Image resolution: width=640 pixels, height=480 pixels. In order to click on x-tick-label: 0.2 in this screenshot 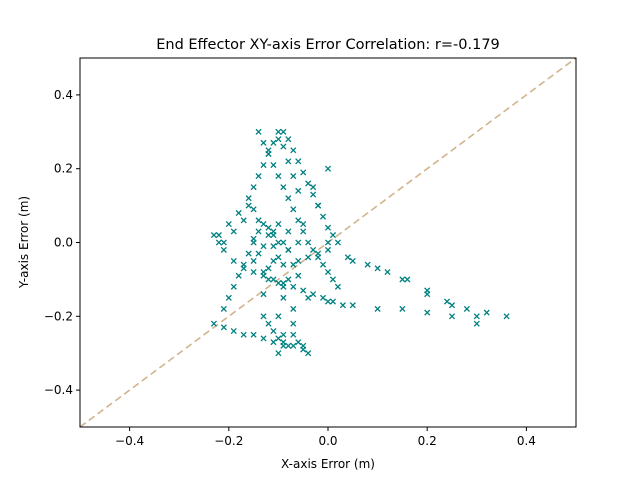, I will do `click(427, 441)`.